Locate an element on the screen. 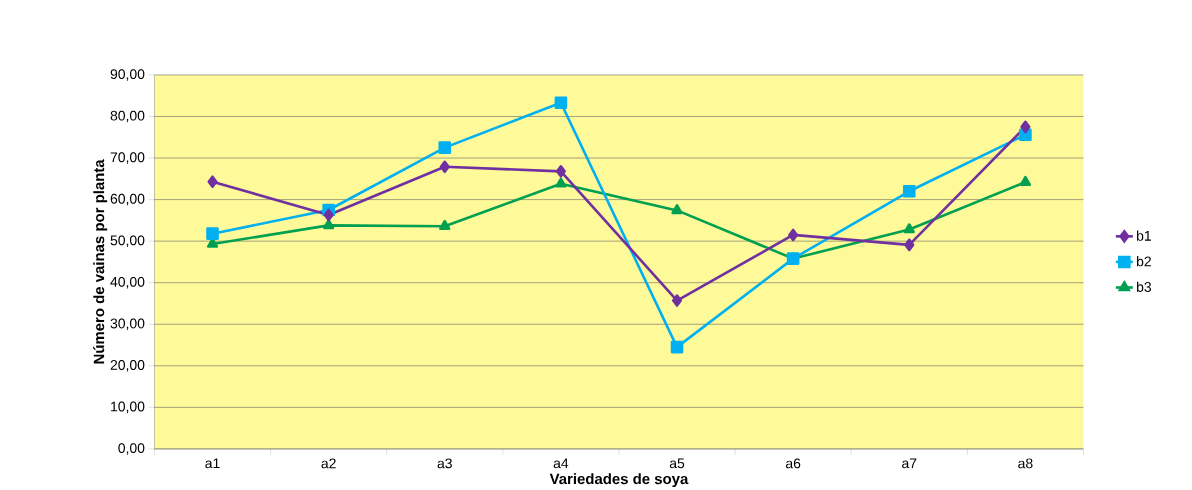 This screenshot has height=490, width=1192. y-tick-label: 10,00 is located at coordinates (128, 407).